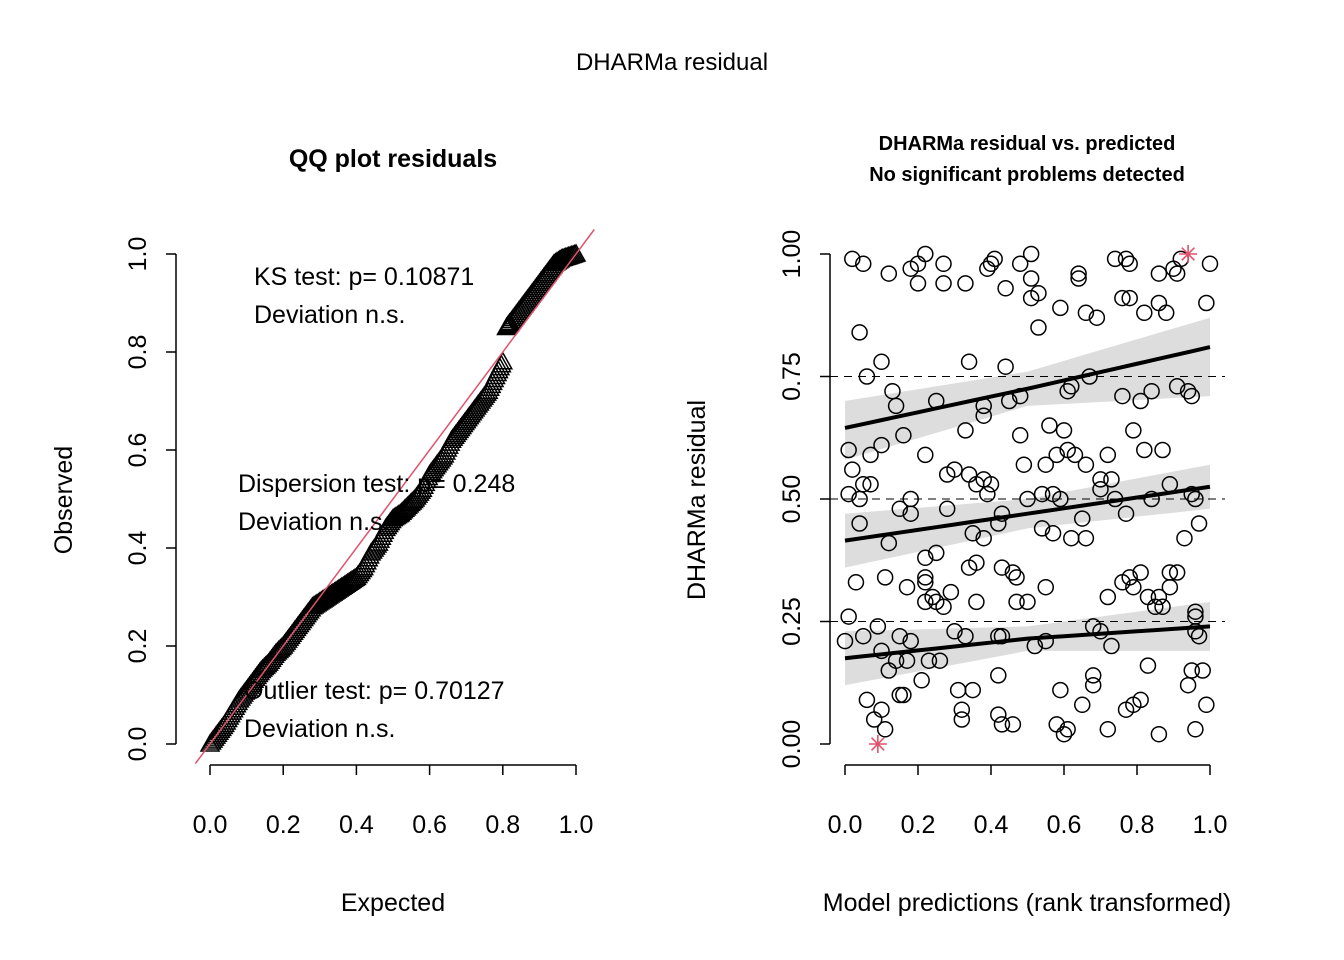 This screenshot has width=1344, height=960. What do you see at coordinates (138, 744) in the screenshot?
I see `y-tick-label: 0.0` at bounding box center [138, 744].